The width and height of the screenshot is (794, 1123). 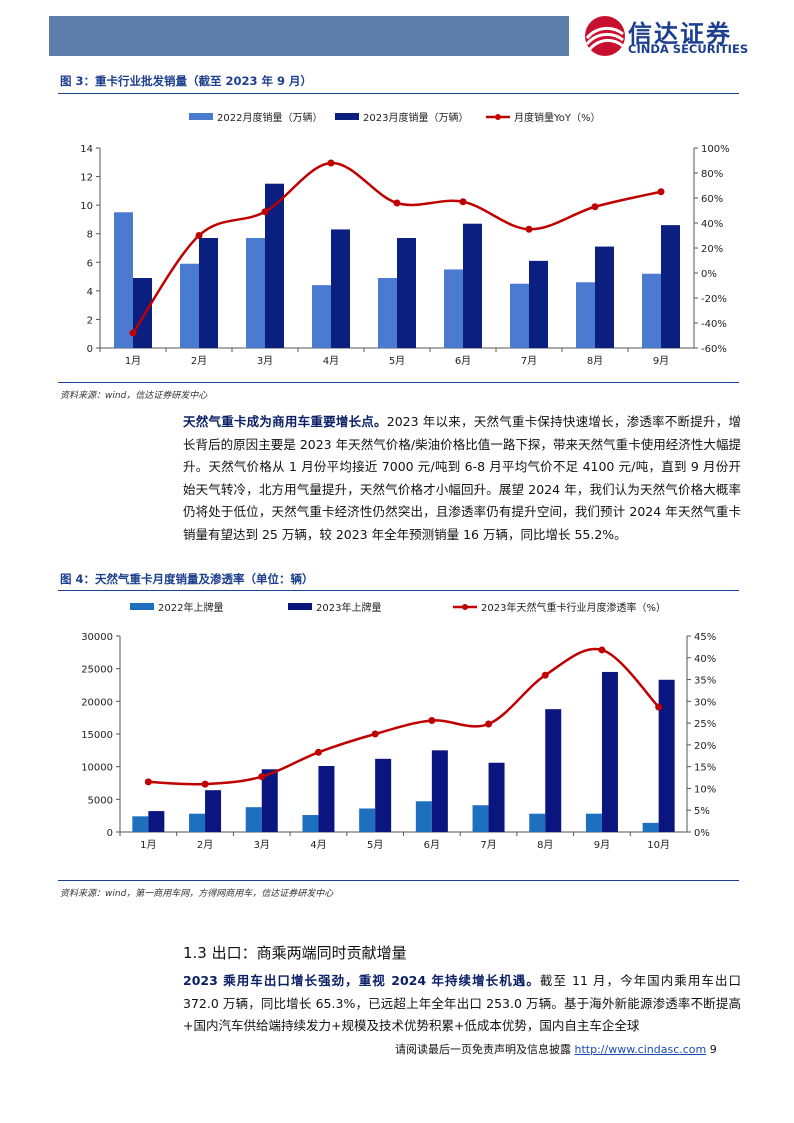 What do you see at coordinates (705, 702) in the screenshot?
I see `right-tick-label: 30%` at bounding box center [705, 702].